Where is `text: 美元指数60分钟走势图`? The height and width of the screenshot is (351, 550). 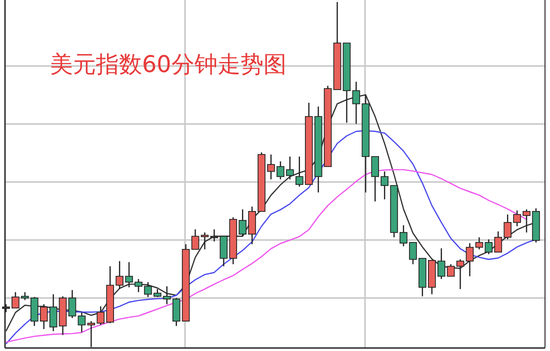
text: 美元指数60分钟走势图 is located at coordinates (168, 65).